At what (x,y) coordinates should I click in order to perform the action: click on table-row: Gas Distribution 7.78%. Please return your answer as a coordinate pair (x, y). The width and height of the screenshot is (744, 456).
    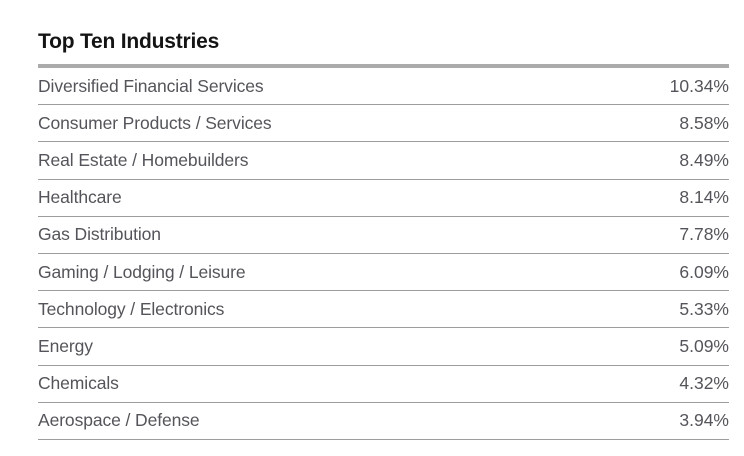
    Looking at the image, I should click on (383, 235).